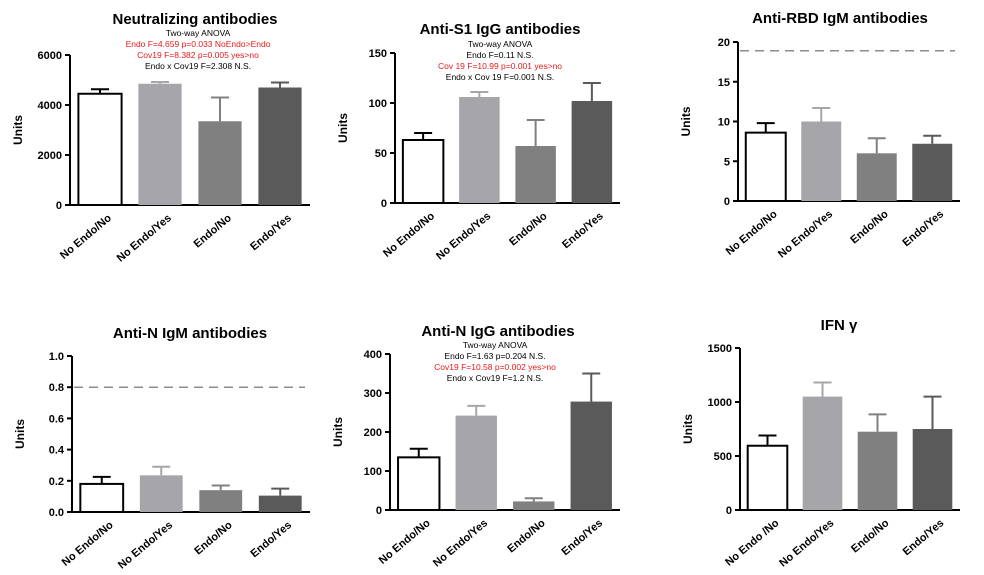 This screenshot has height=575, width=984. I want to click on anova-annotation: Endo x Cov 19 F=0.001 N.S., so click(500, 77).